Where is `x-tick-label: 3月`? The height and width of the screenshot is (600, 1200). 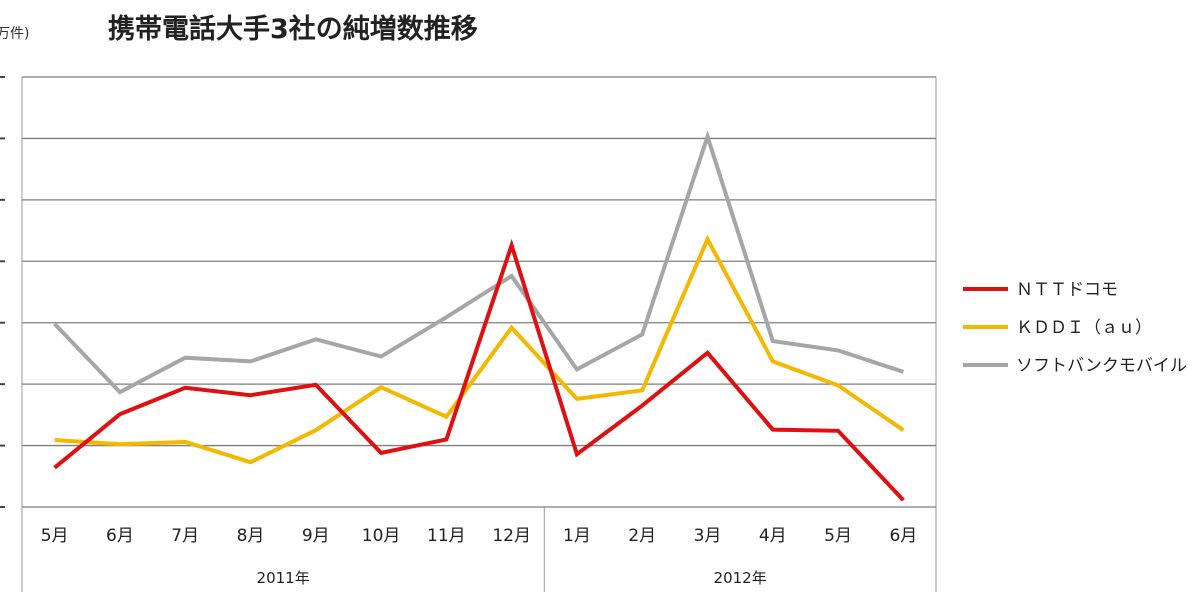
x-tick-label: 3月 is located at coordinates (708, 536).